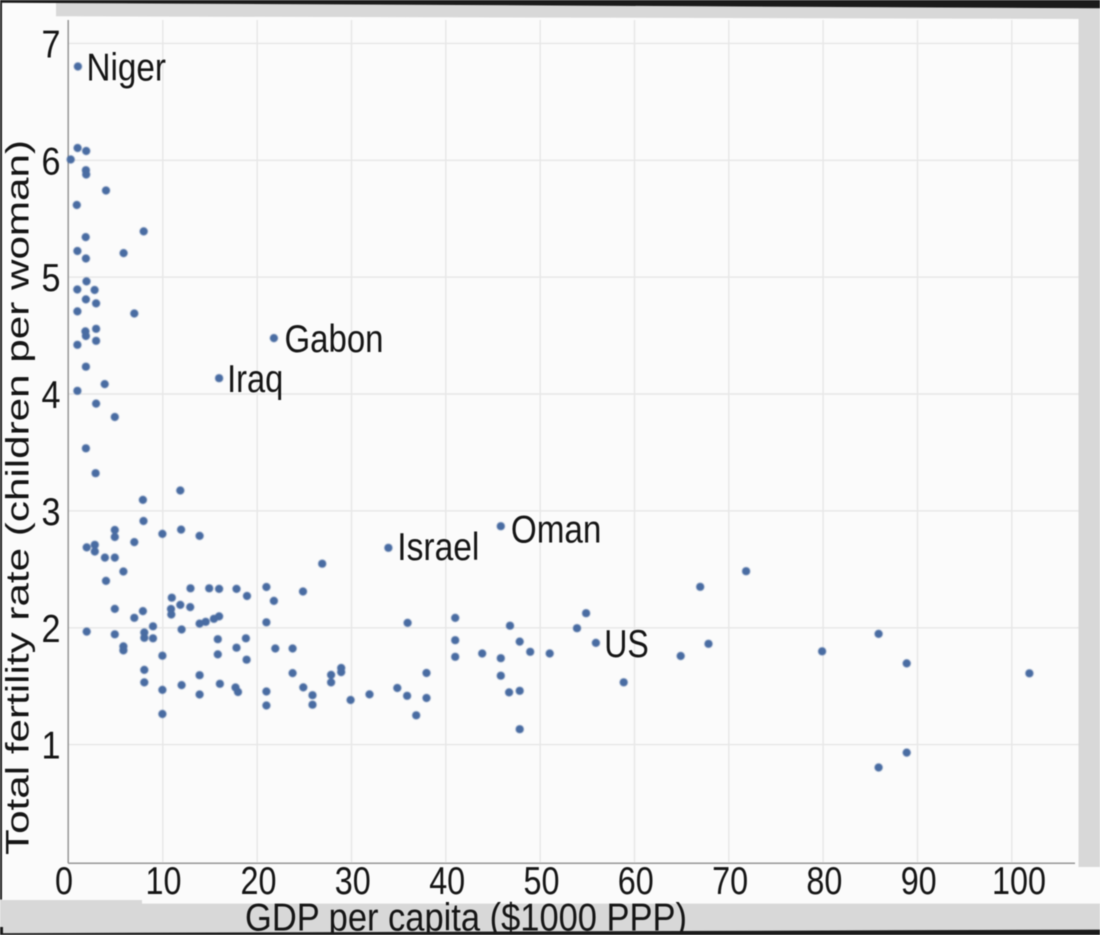  What do you see at coordinates (64, 881) in the screenshot?
I see `svg-text: 0` at bounding box center [64, 881].